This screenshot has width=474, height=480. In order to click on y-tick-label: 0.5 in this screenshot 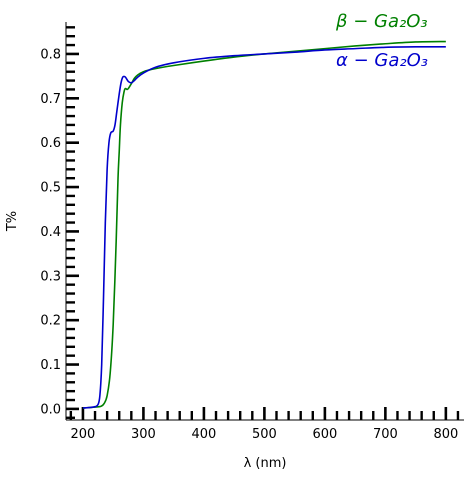, I will do `click(50, 188)`.